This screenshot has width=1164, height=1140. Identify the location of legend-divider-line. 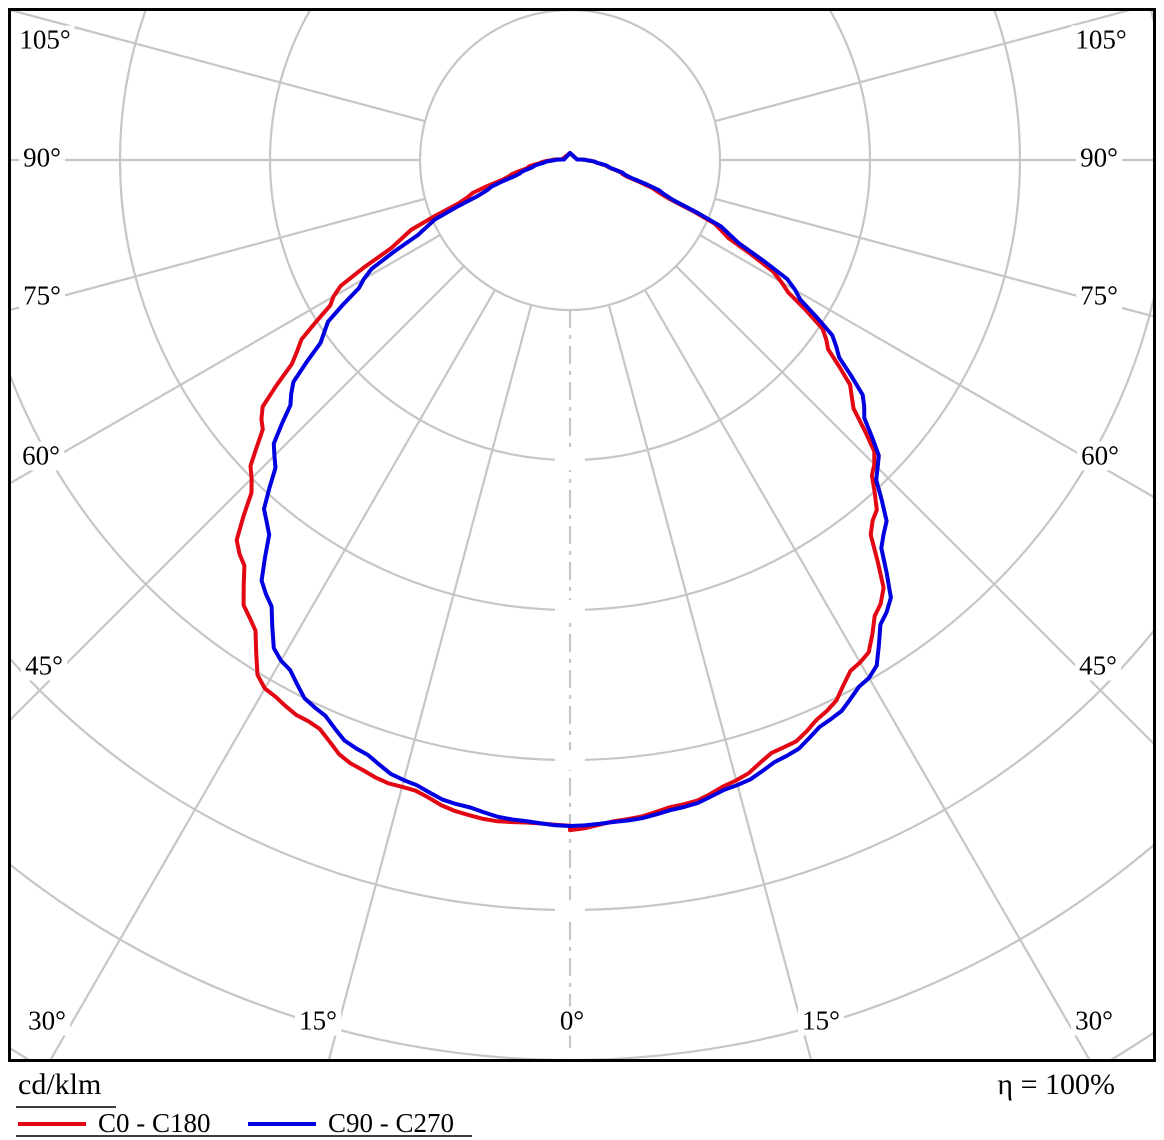
(244, 1136).